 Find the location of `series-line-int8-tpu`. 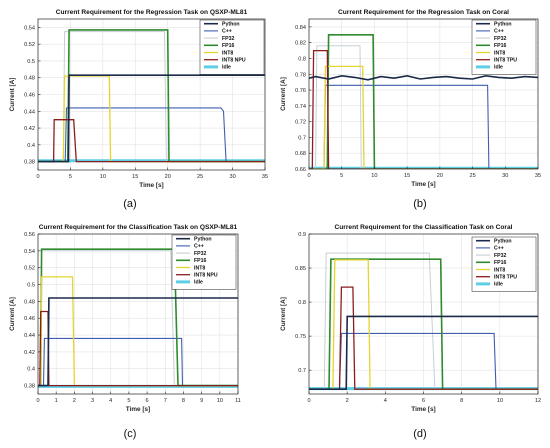

series-line-int8-tpu is located at coordinates (423, 109).